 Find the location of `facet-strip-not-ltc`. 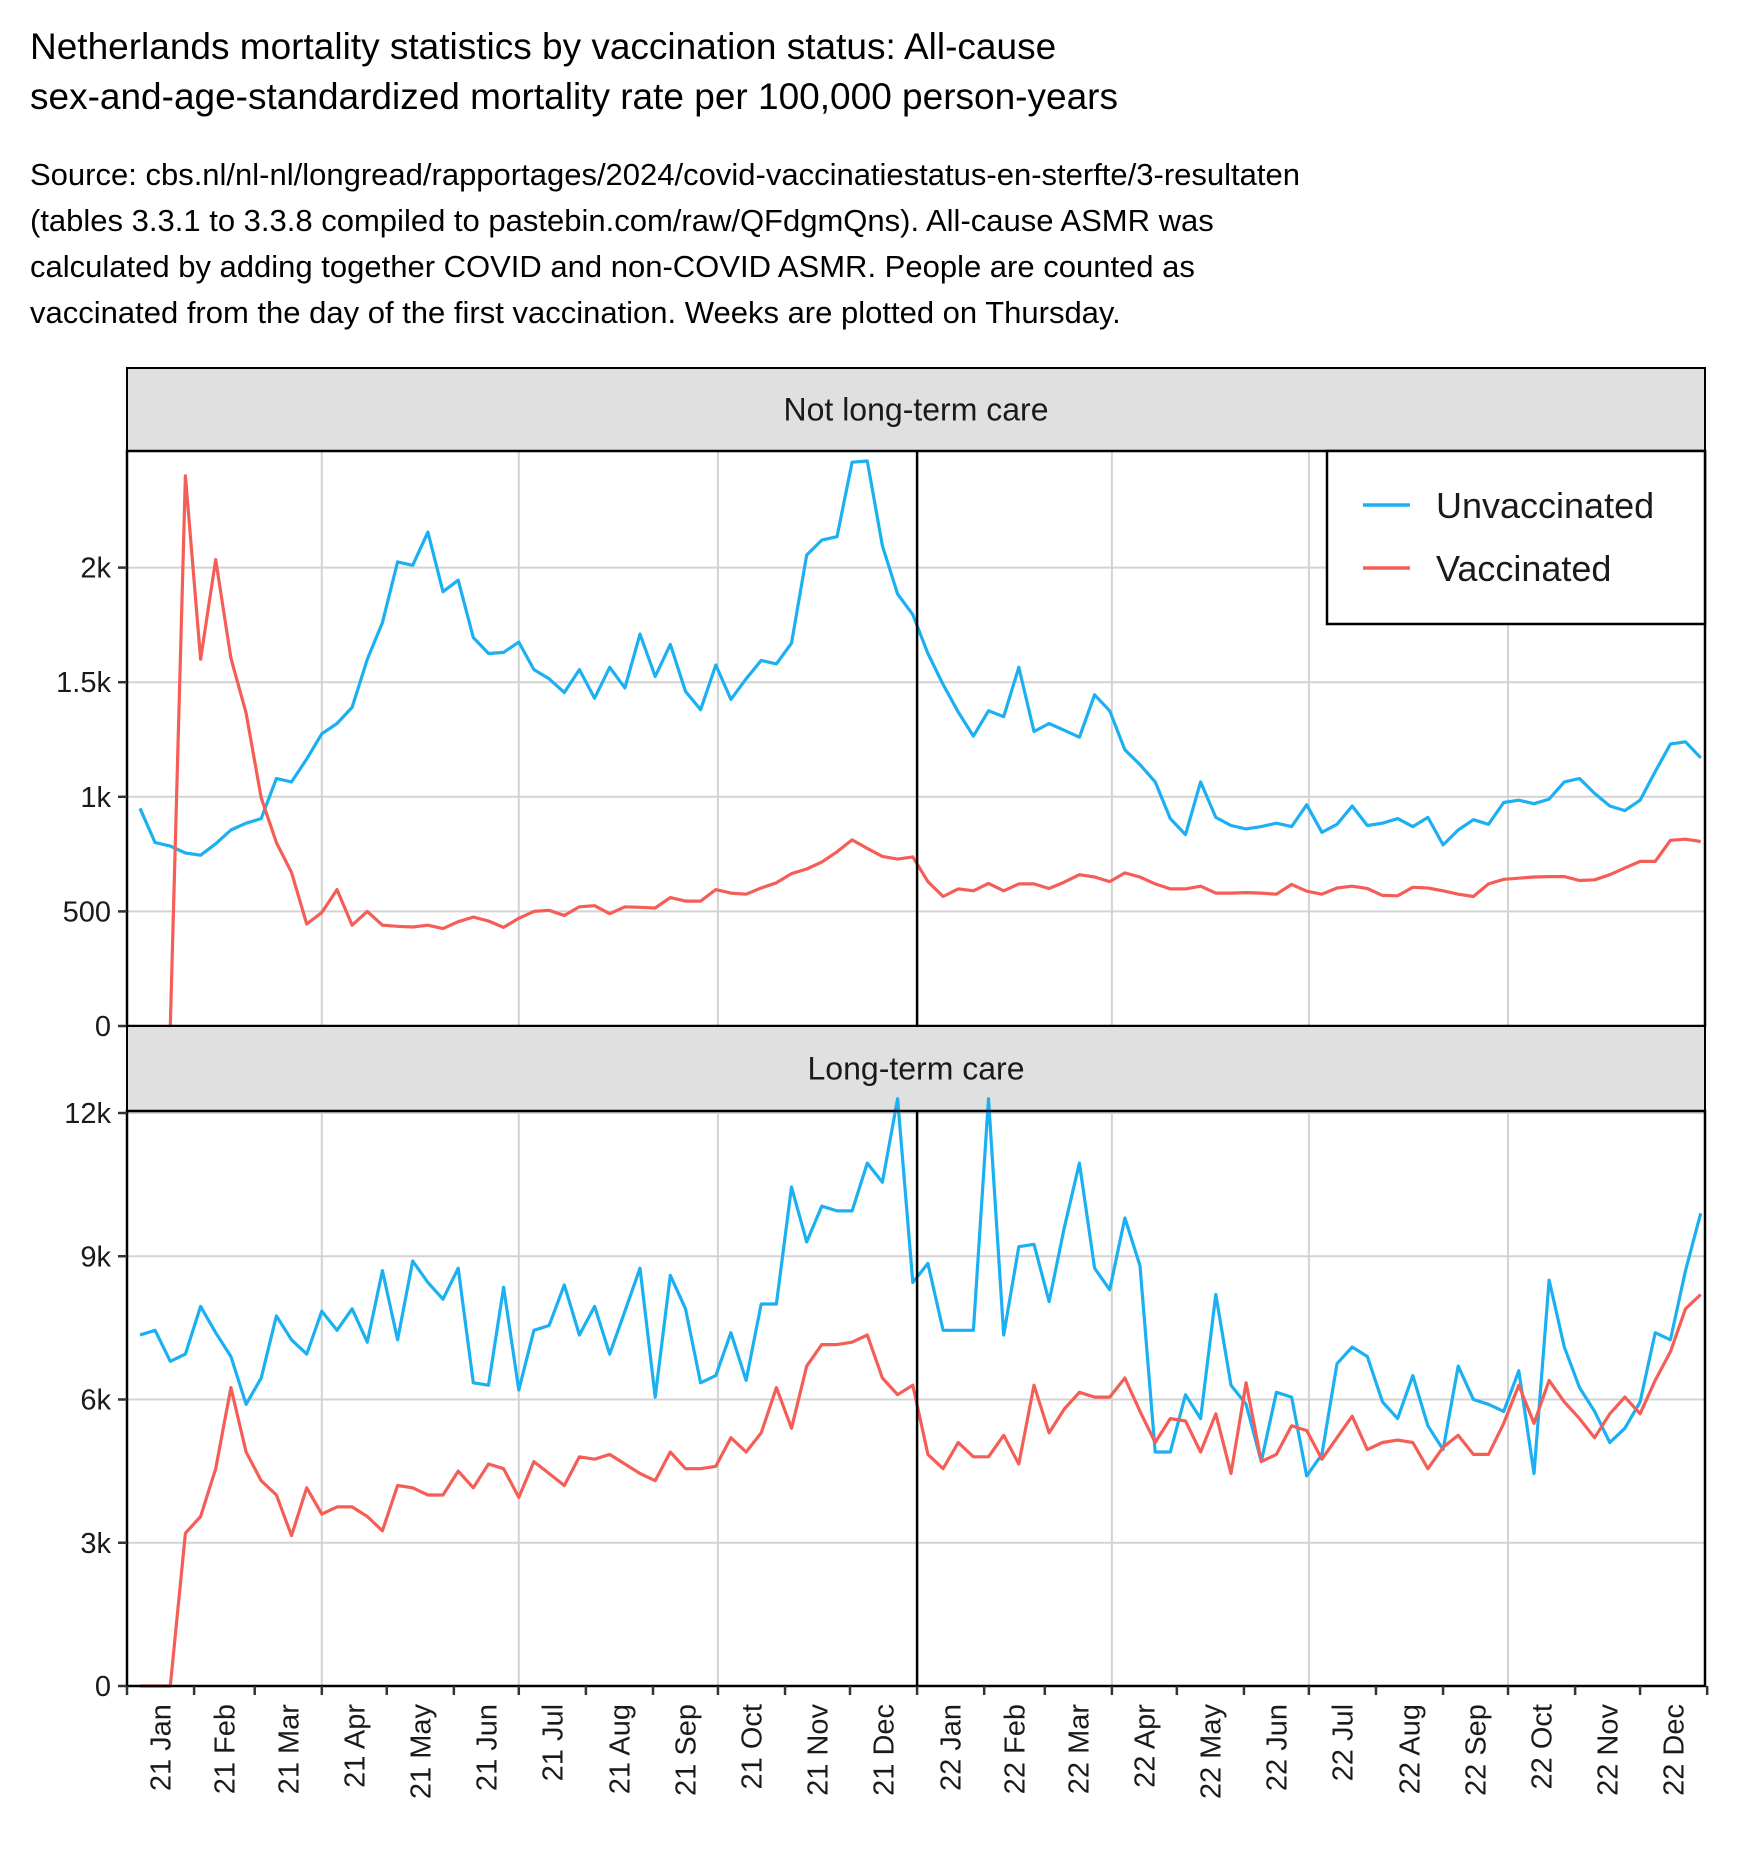

facet-strip-not-ltc is located at coordinates (916, 409).